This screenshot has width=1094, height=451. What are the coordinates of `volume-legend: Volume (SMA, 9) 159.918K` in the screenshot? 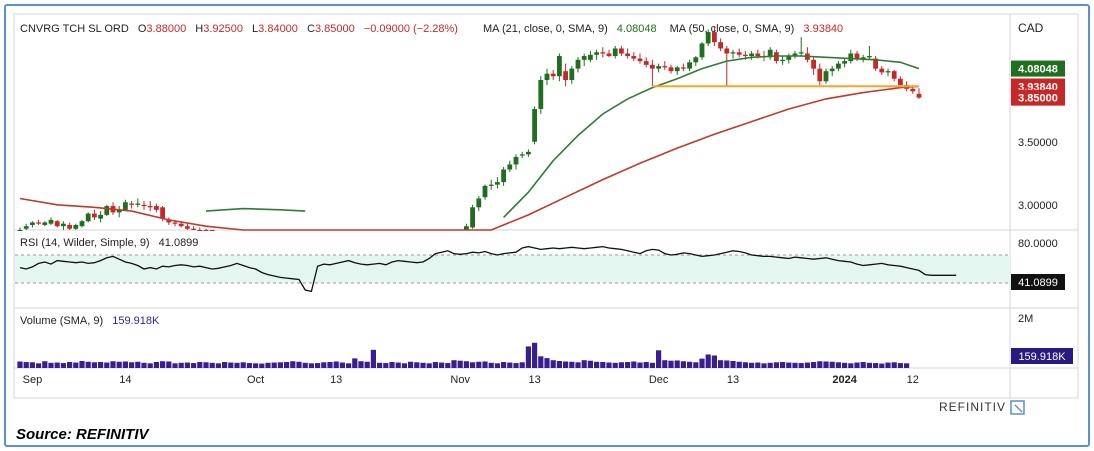 It's located at (90, 321).